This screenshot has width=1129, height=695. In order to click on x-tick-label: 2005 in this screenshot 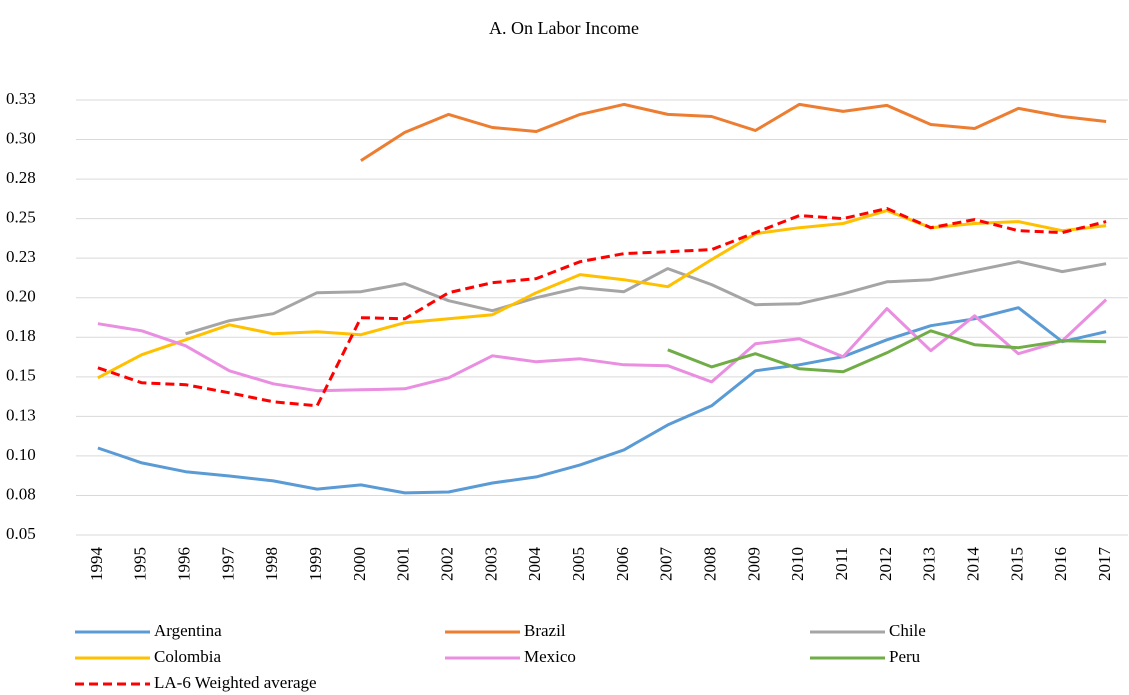, I will do `click(578, 564)`.